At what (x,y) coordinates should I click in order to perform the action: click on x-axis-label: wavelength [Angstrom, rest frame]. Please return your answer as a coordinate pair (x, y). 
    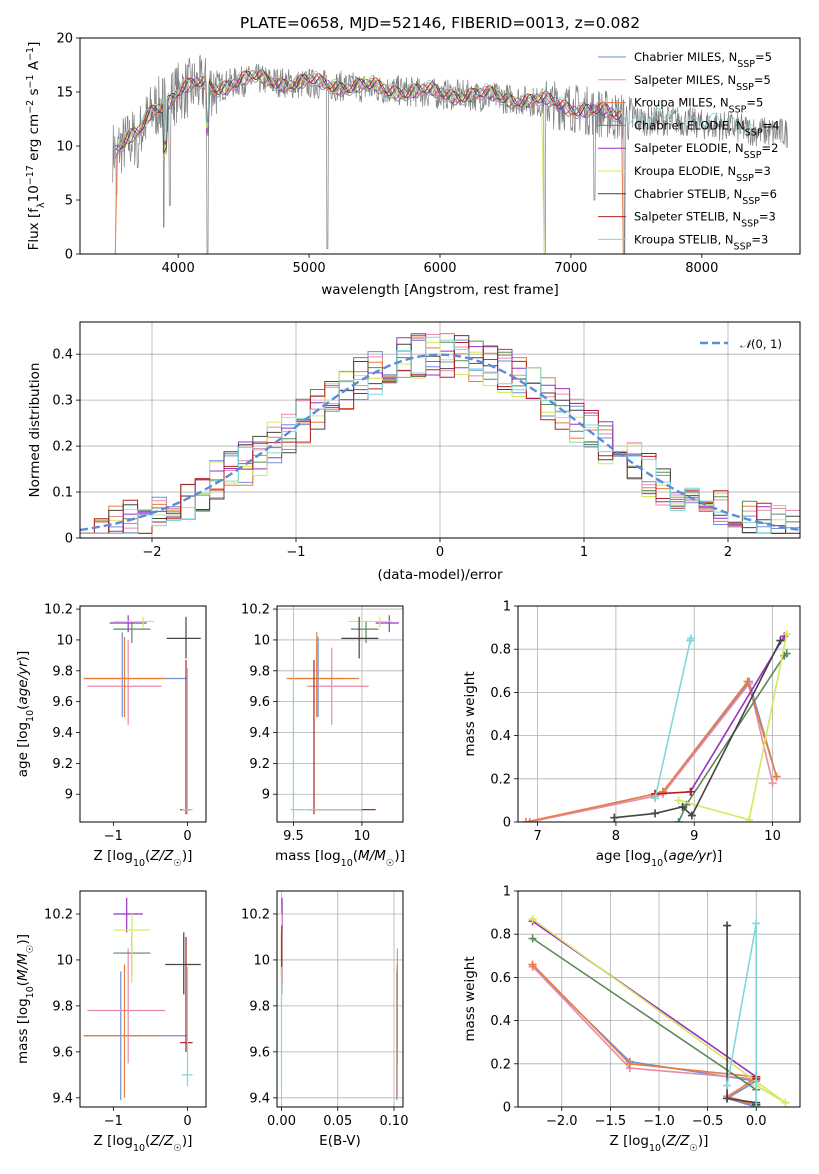
    Looking at the image, I should click on (440, 290).